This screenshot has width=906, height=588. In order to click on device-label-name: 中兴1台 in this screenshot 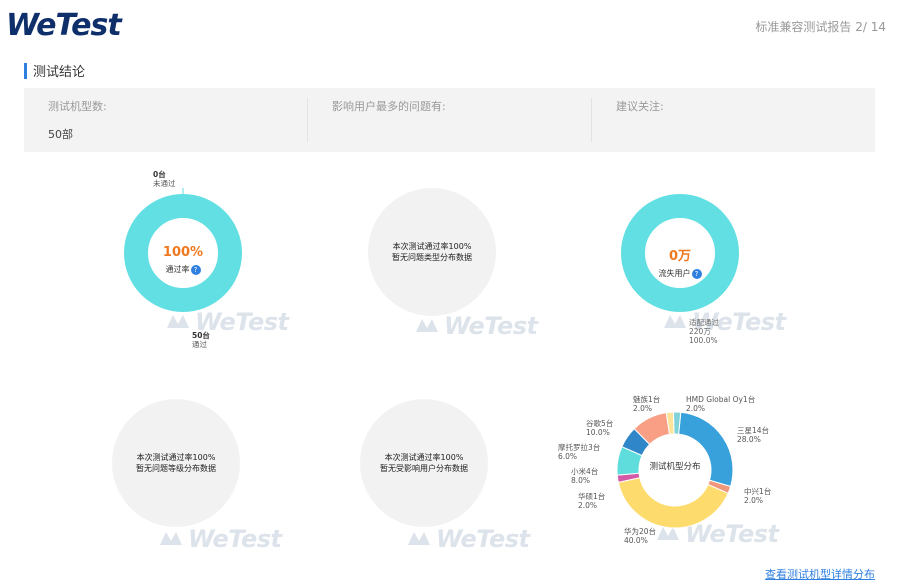, I will do `click(758, 491)`.